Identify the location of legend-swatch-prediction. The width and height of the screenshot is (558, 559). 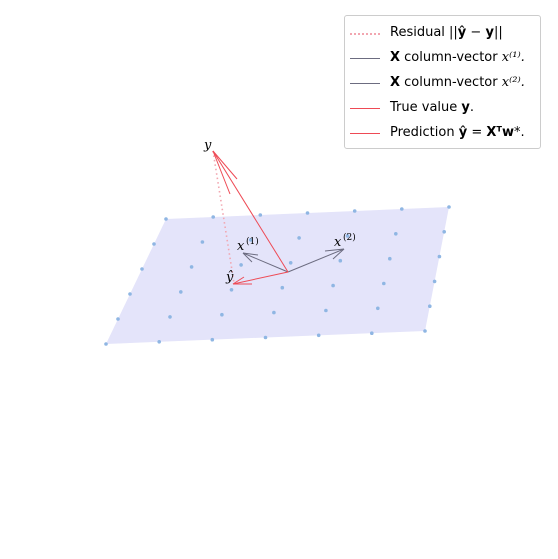
(365, 133).